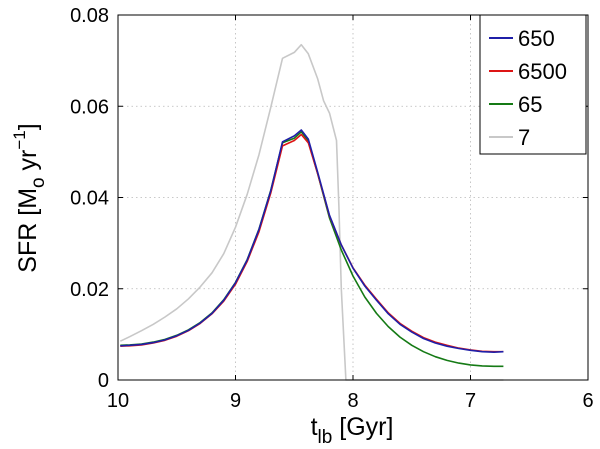  What do you see at coordinates (89, 16) in the screenshot?
I see `y-tick-label: 0.08` at bounding box center [89, 16].